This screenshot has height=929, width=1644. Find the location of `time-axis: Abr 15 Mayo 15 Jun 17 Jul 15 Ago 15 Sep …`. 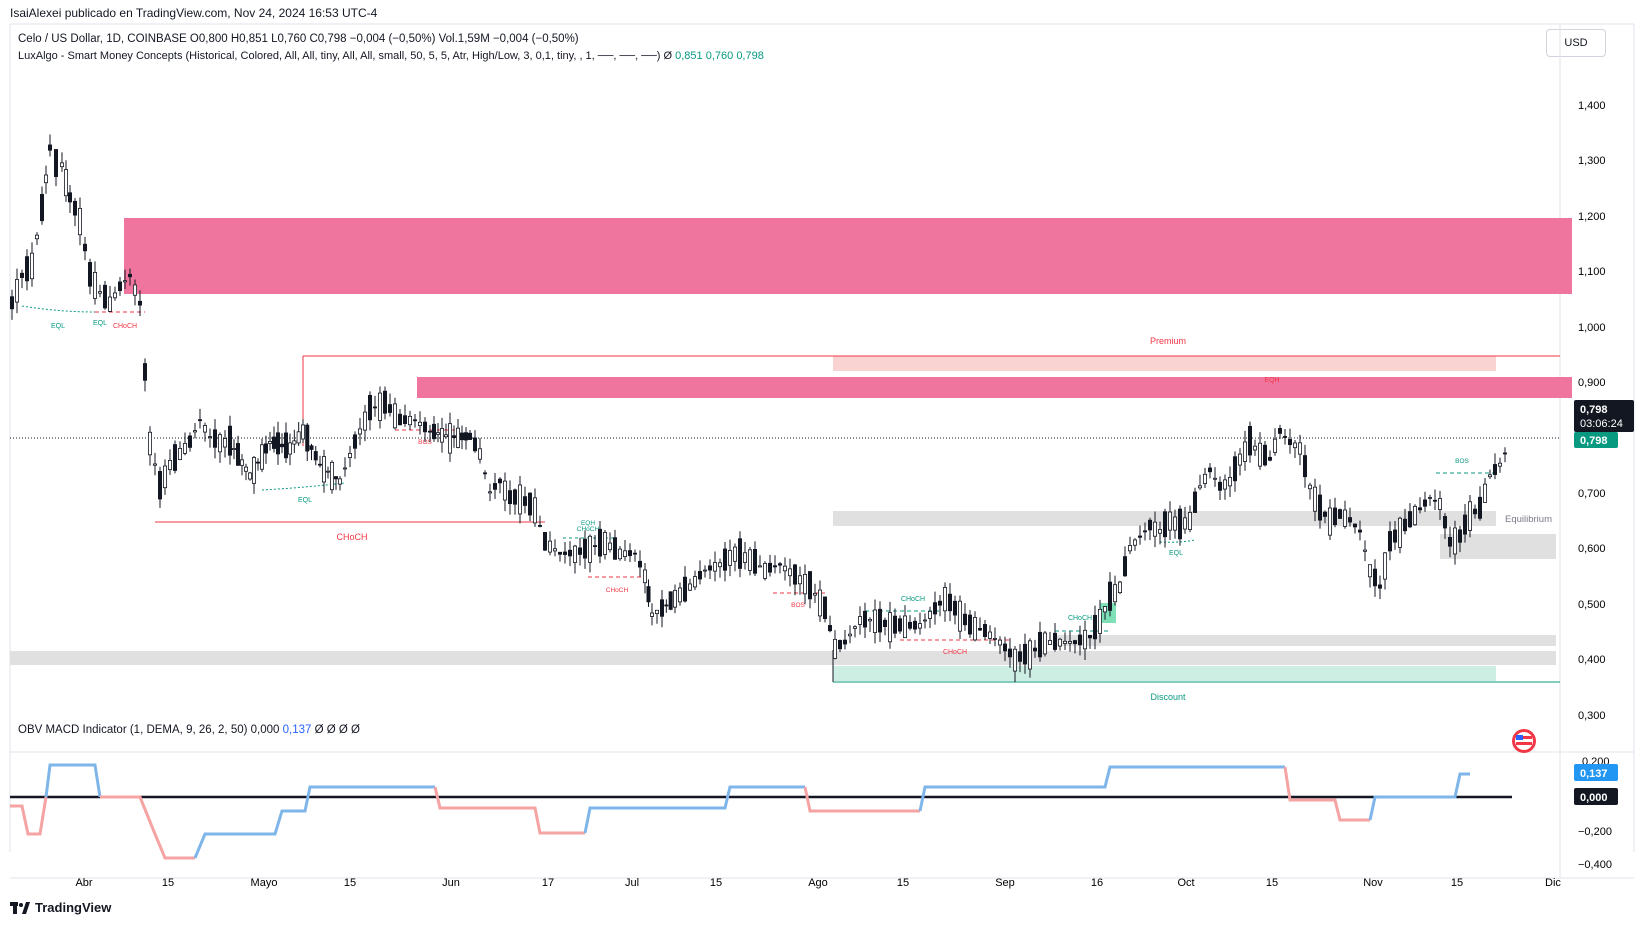

time-axis: Abr 15 Mayo 15 Jun 17 Jul 15 Ago 15 Sep … is located at coordinates (818, 883).